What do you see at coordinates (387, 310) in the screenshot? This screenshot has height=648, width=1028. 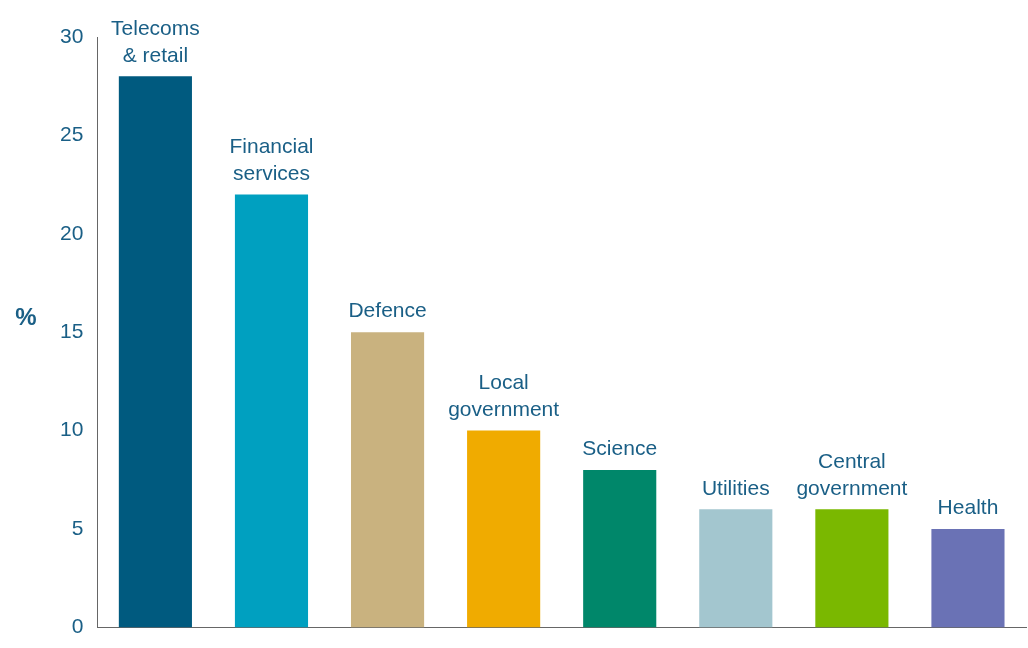 I see `x-tick-label: Defence` at bounding box center [387, 310].